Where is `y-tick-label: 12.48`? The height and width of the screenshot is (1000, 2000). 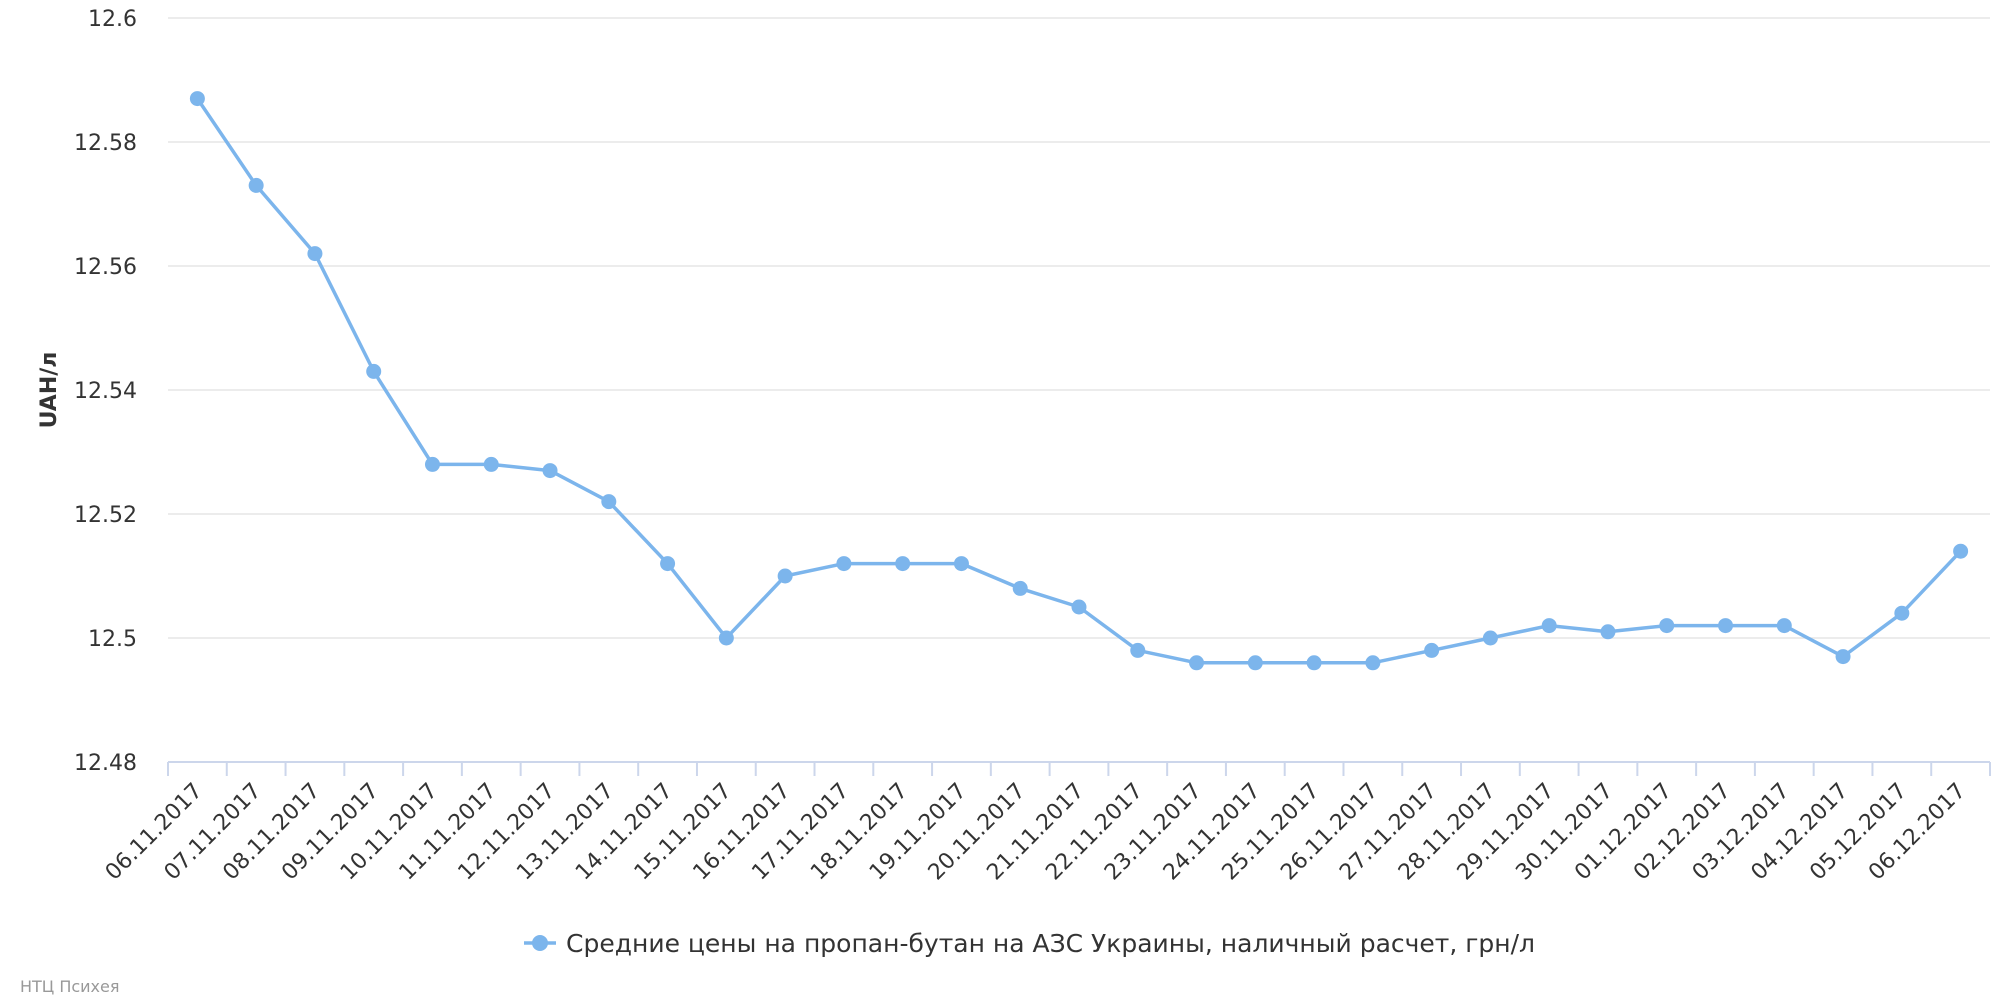
y-tick-label: 12.48 is located at coordinates (105, 763).